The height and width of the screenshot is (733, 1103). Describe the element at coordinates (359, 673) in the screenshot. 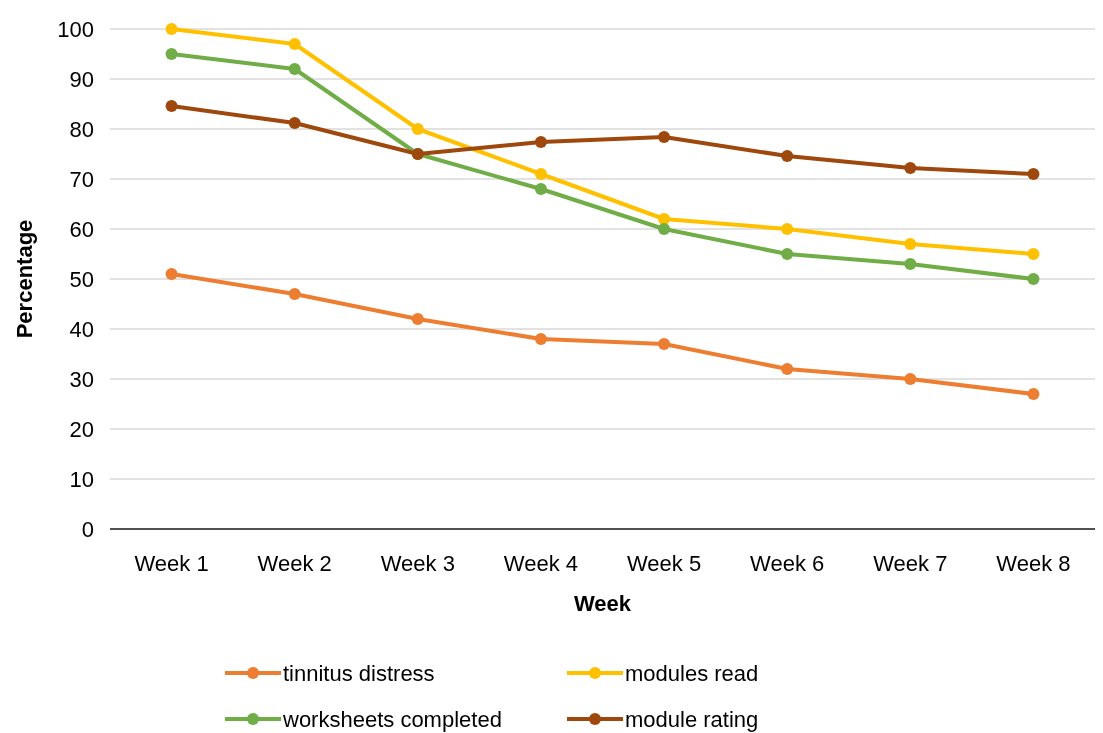

I see `legend-label: tinnitus distress` at that location.